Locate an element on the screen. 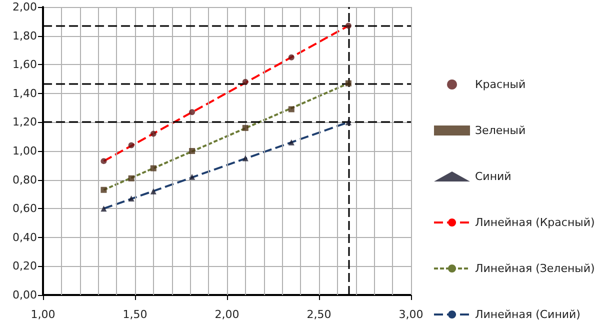 This screenshot has width=608, height=326. y-tick-label: 0,40 is located at coordinates (24, 237).